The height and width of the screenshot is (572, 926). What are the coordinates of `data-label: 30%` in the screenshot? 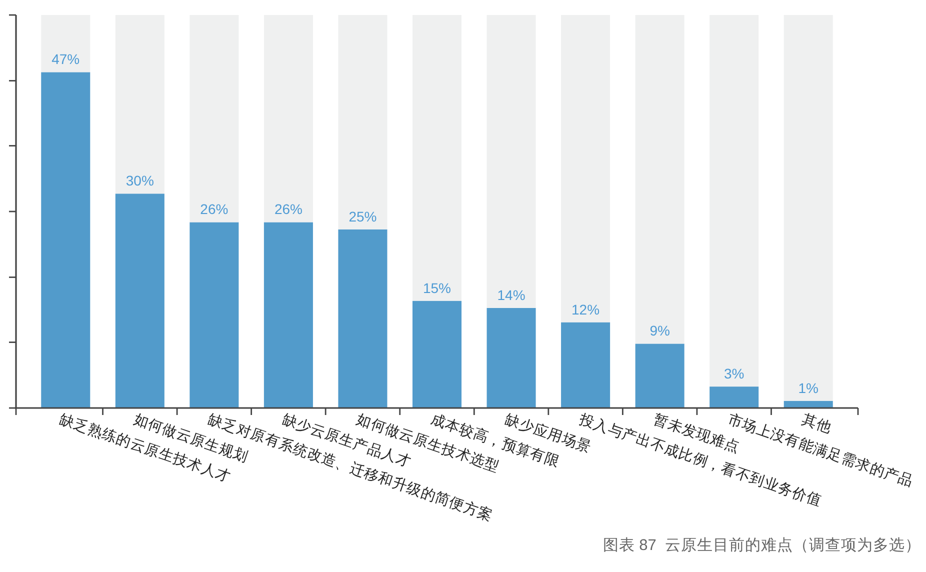 It's located at (140, 180).